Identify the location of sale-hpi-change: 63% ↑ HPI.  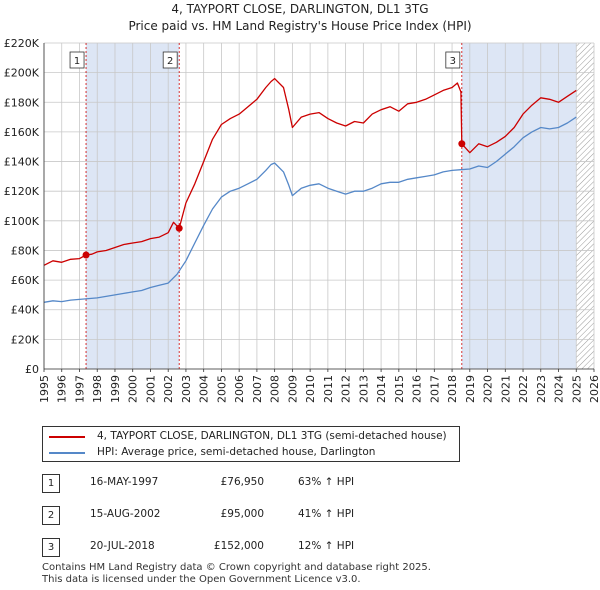
(326, 482).